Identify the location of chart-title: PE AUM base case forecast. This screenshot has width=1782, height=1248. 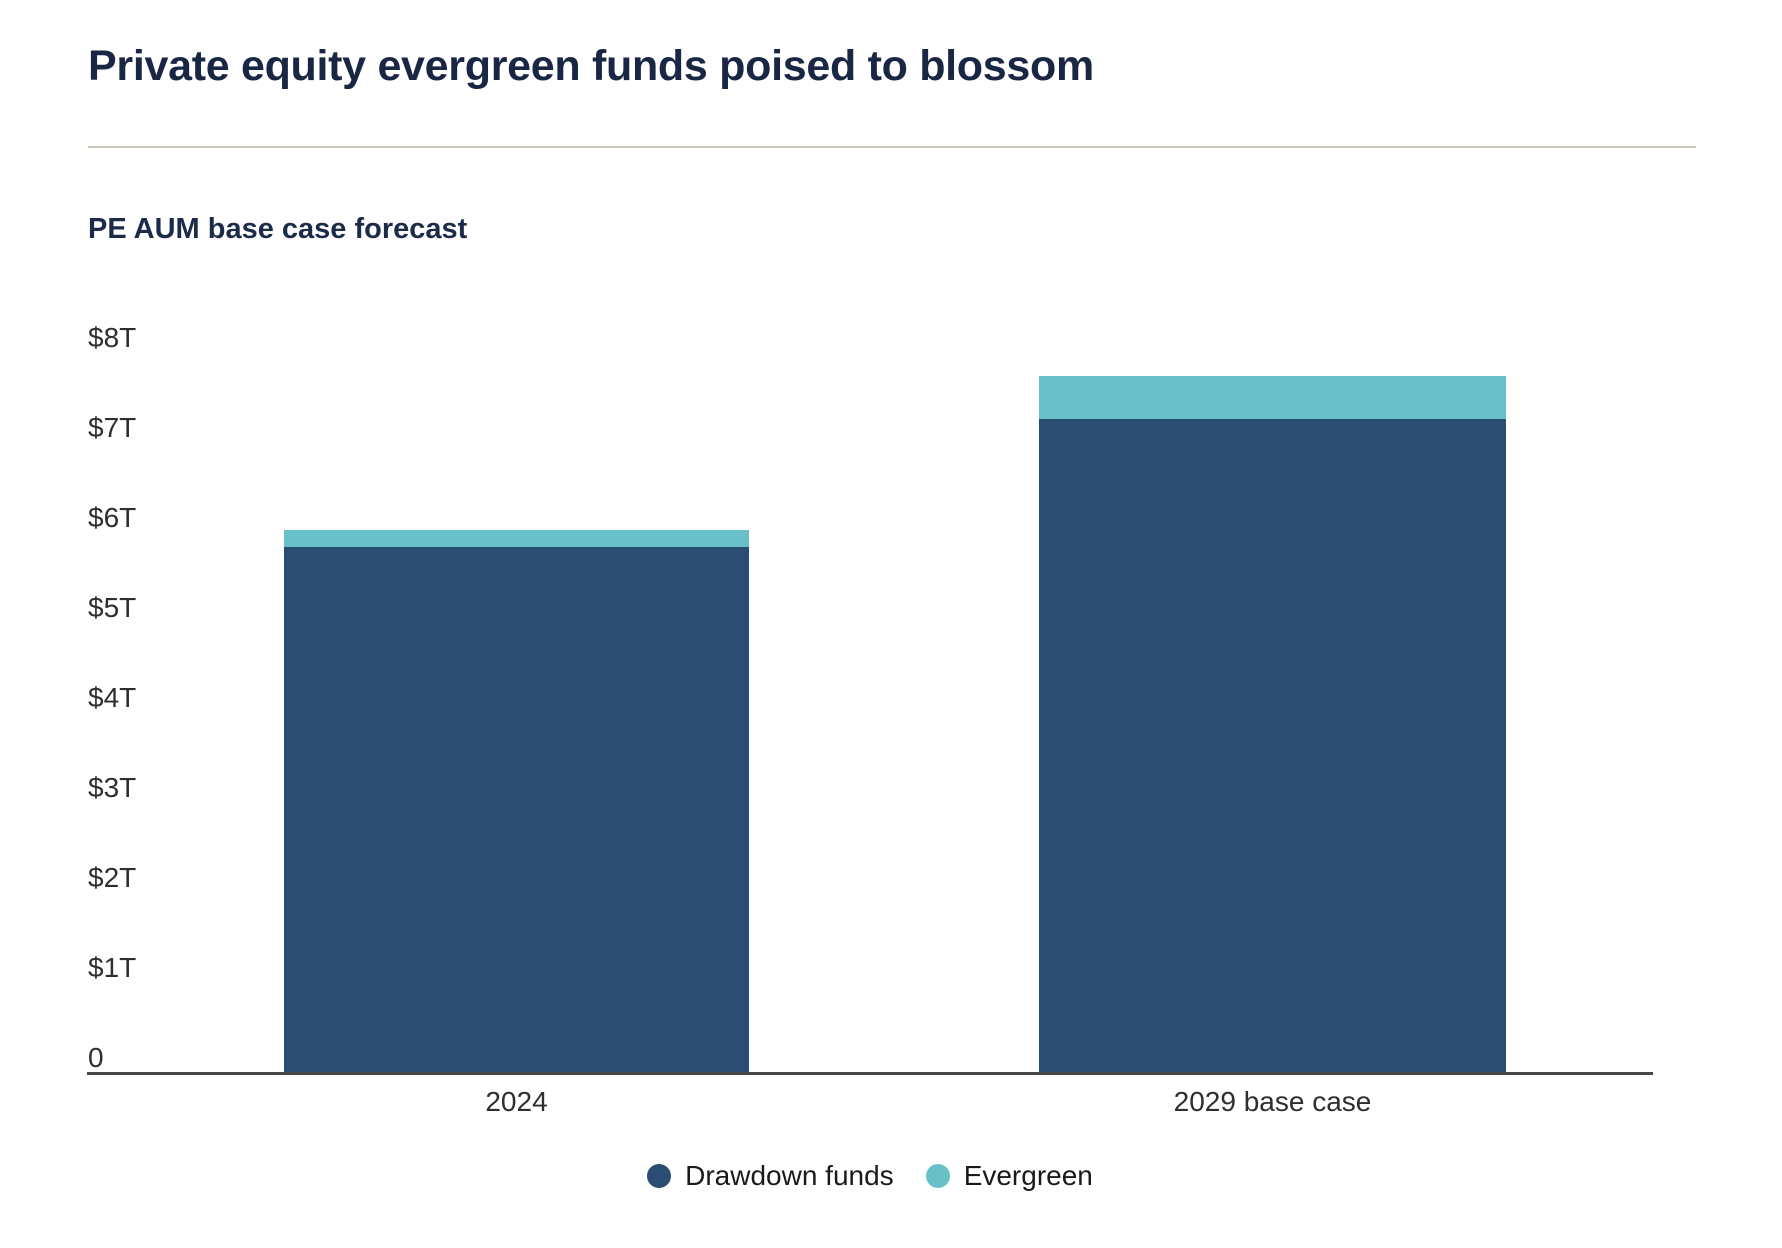
(278, 229).